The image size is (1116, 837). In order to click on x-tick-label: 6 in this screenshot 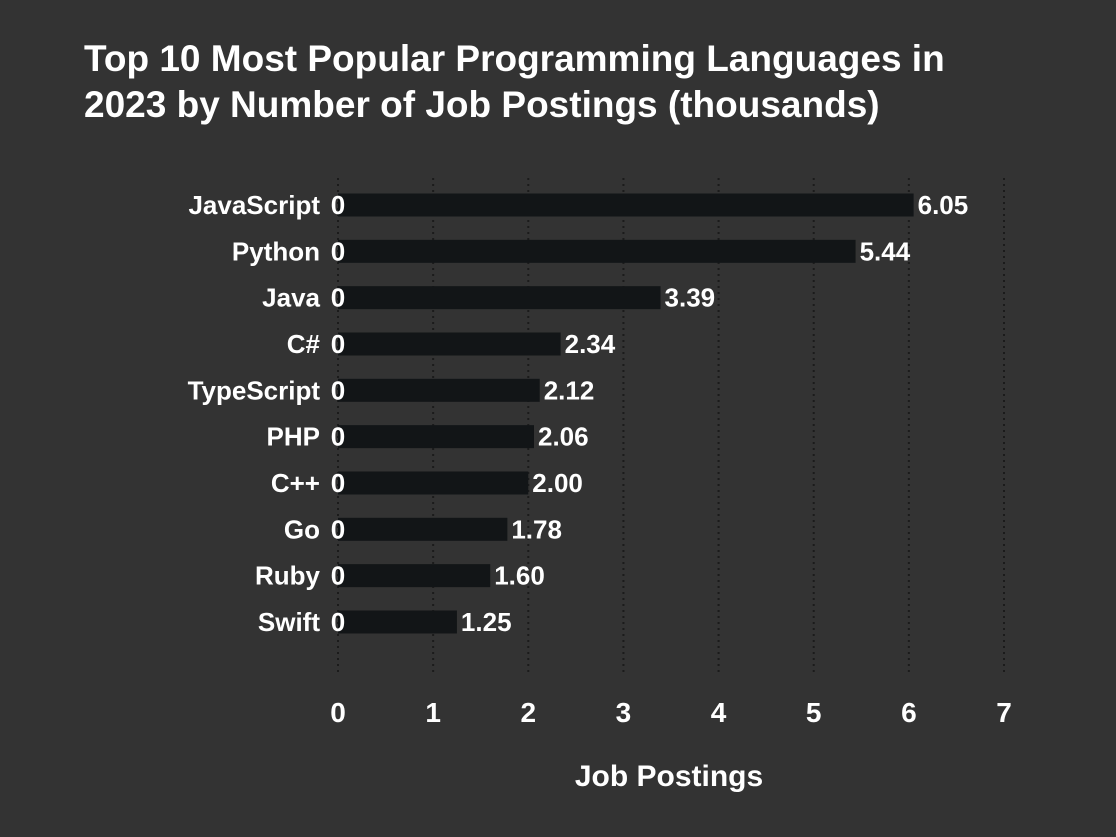, I will do `click(909, 712)`.